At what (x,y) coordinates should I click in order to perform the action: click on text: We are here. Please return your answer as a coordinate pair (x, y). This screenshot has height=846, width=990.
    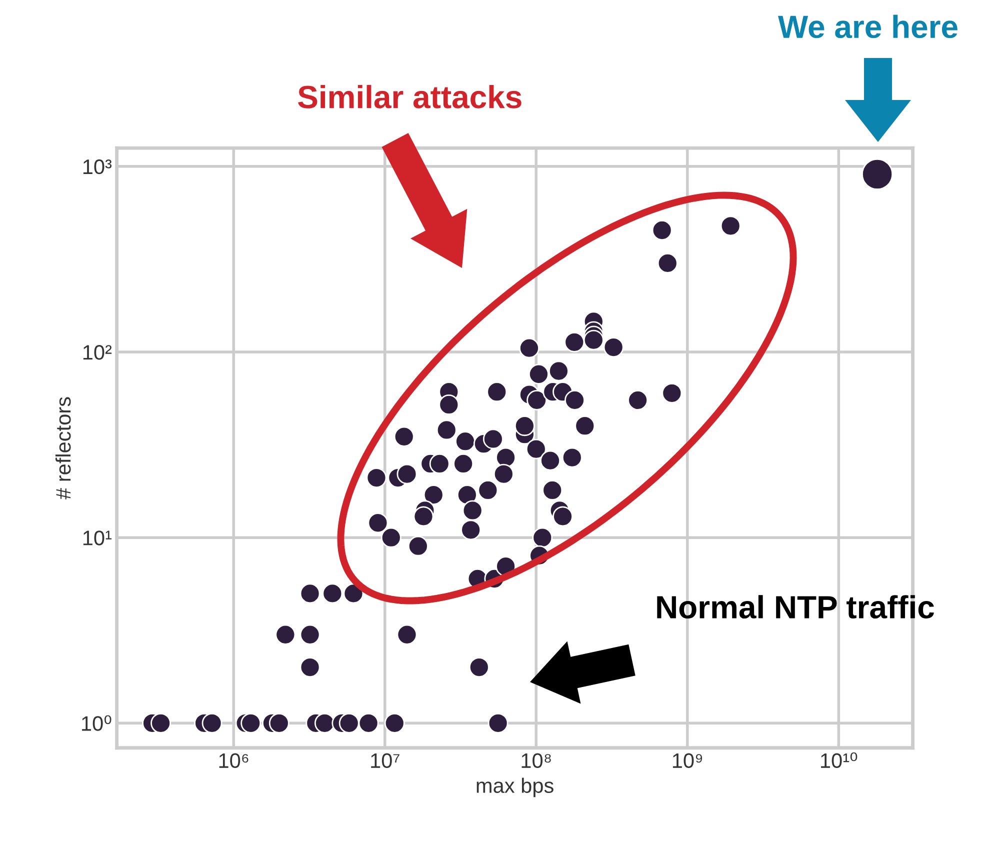
    Looking at the image, I should click on (868, 26).